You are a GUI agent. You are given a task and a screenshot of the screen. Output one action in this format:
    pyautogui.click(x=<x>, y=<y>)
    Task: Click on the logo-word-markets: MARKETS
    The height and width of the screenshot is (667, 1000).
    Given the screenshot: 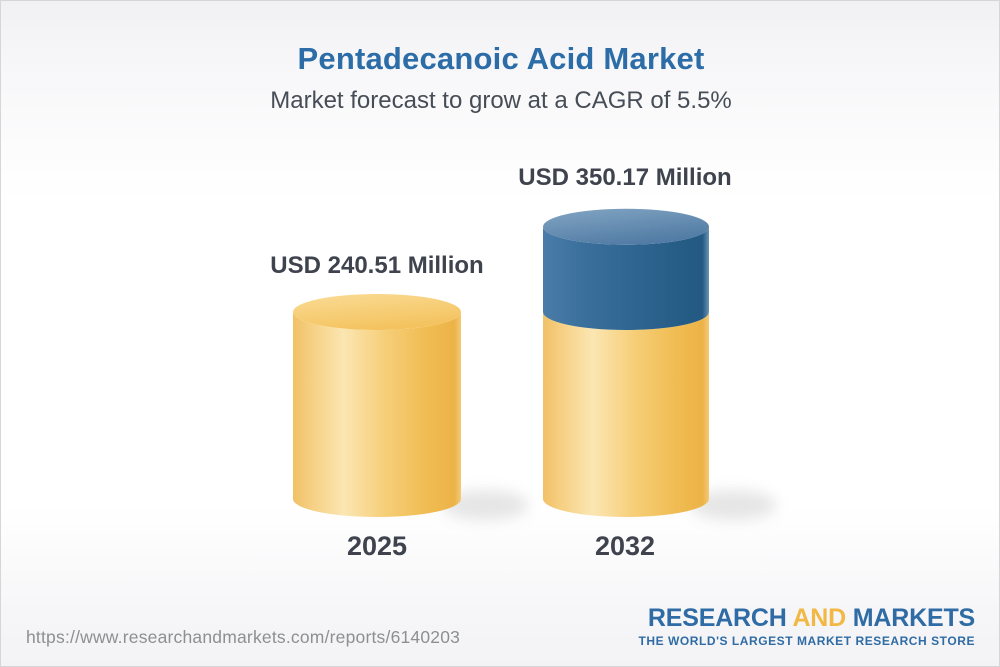 What is the action you would take?
    pyautogui.click(x=913, y=618)
    